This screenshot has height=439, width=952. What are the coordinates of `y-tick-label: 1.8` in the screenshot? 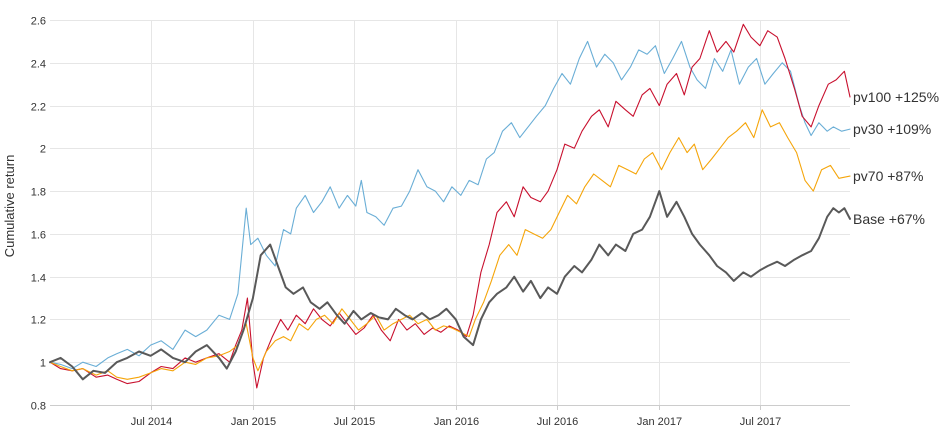 It's located at (38, 193).